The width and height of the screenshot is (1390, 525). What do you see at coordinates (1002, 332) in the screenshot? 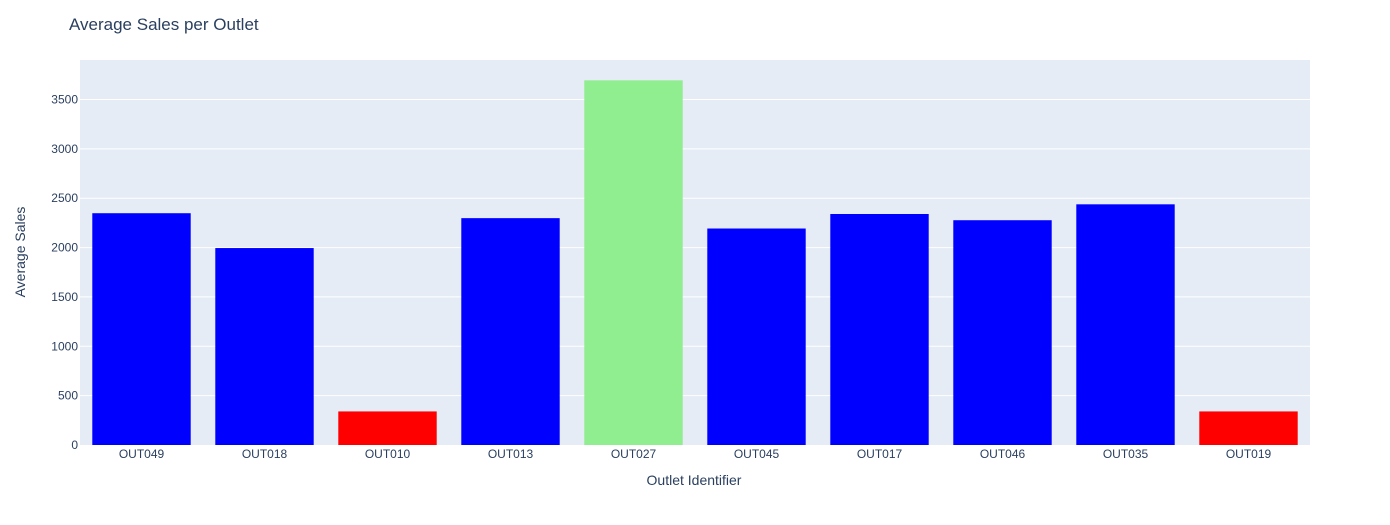
I see `bar-out046` at bounding box center [1002, 332].